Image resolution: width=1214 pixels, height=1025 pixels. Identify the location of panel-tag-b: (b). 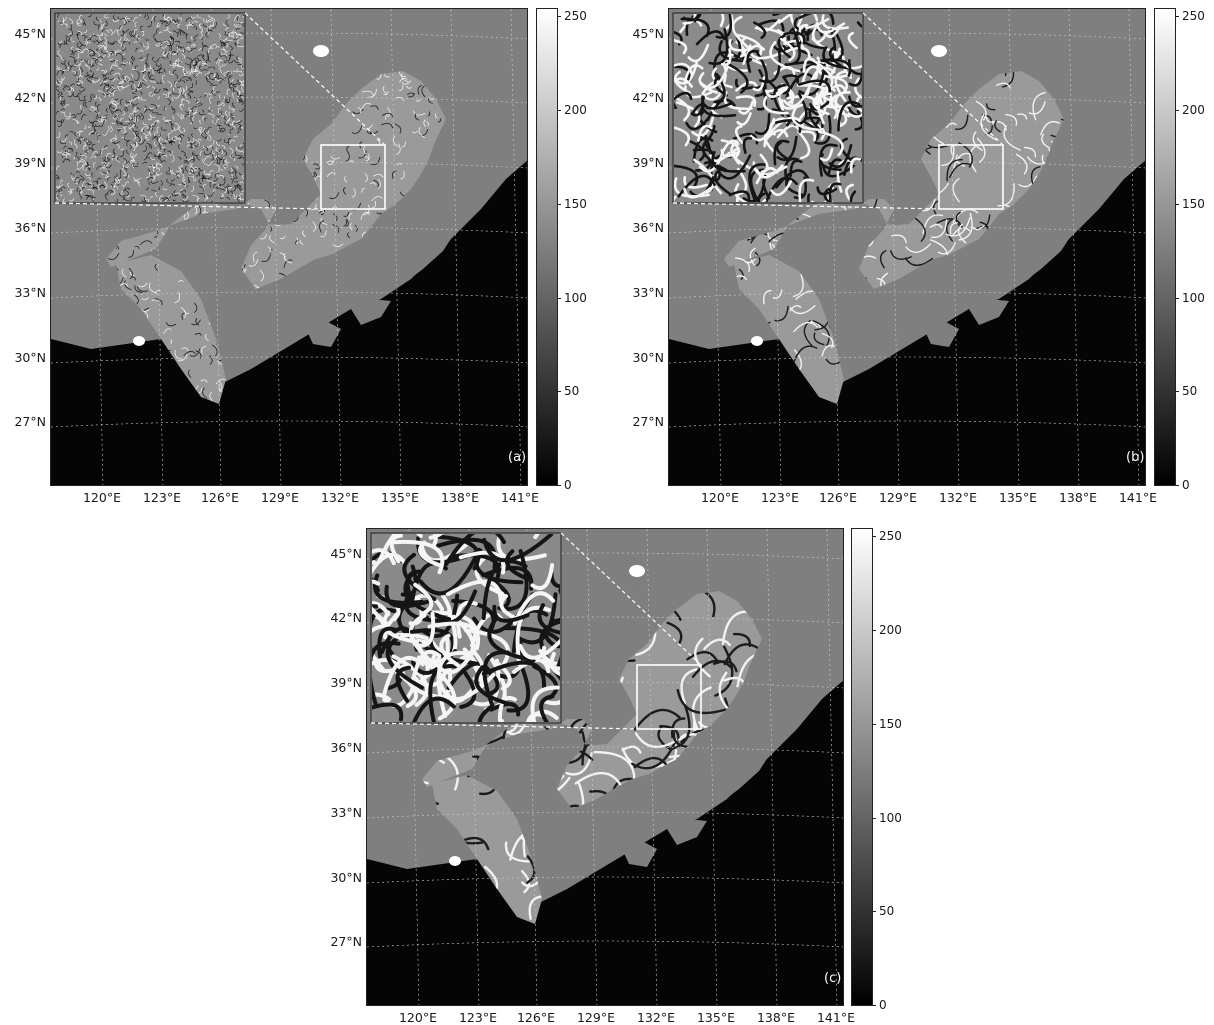
(1135, 457).